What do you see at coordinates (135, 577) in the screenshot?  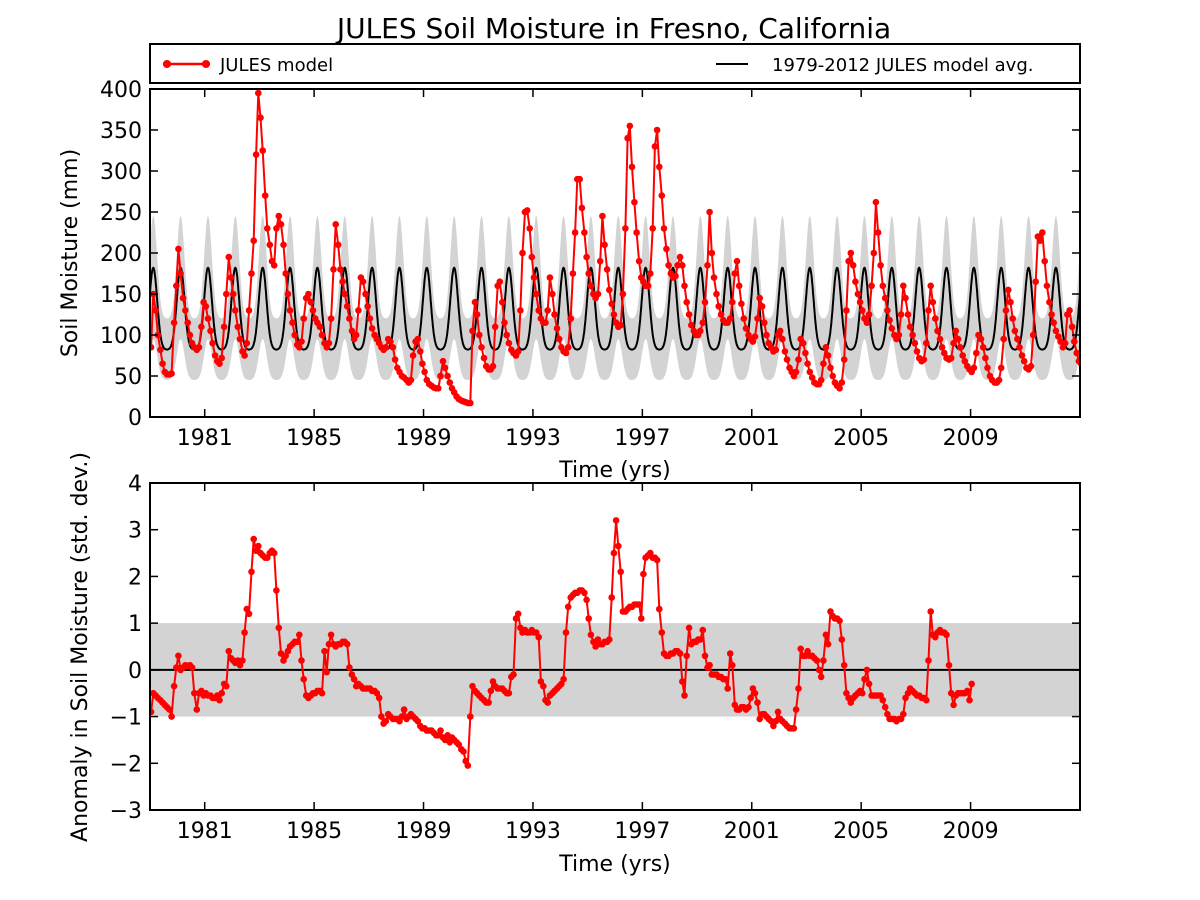 I see `bottom-y-tick-label: 2` at bounding box center [135, 577].